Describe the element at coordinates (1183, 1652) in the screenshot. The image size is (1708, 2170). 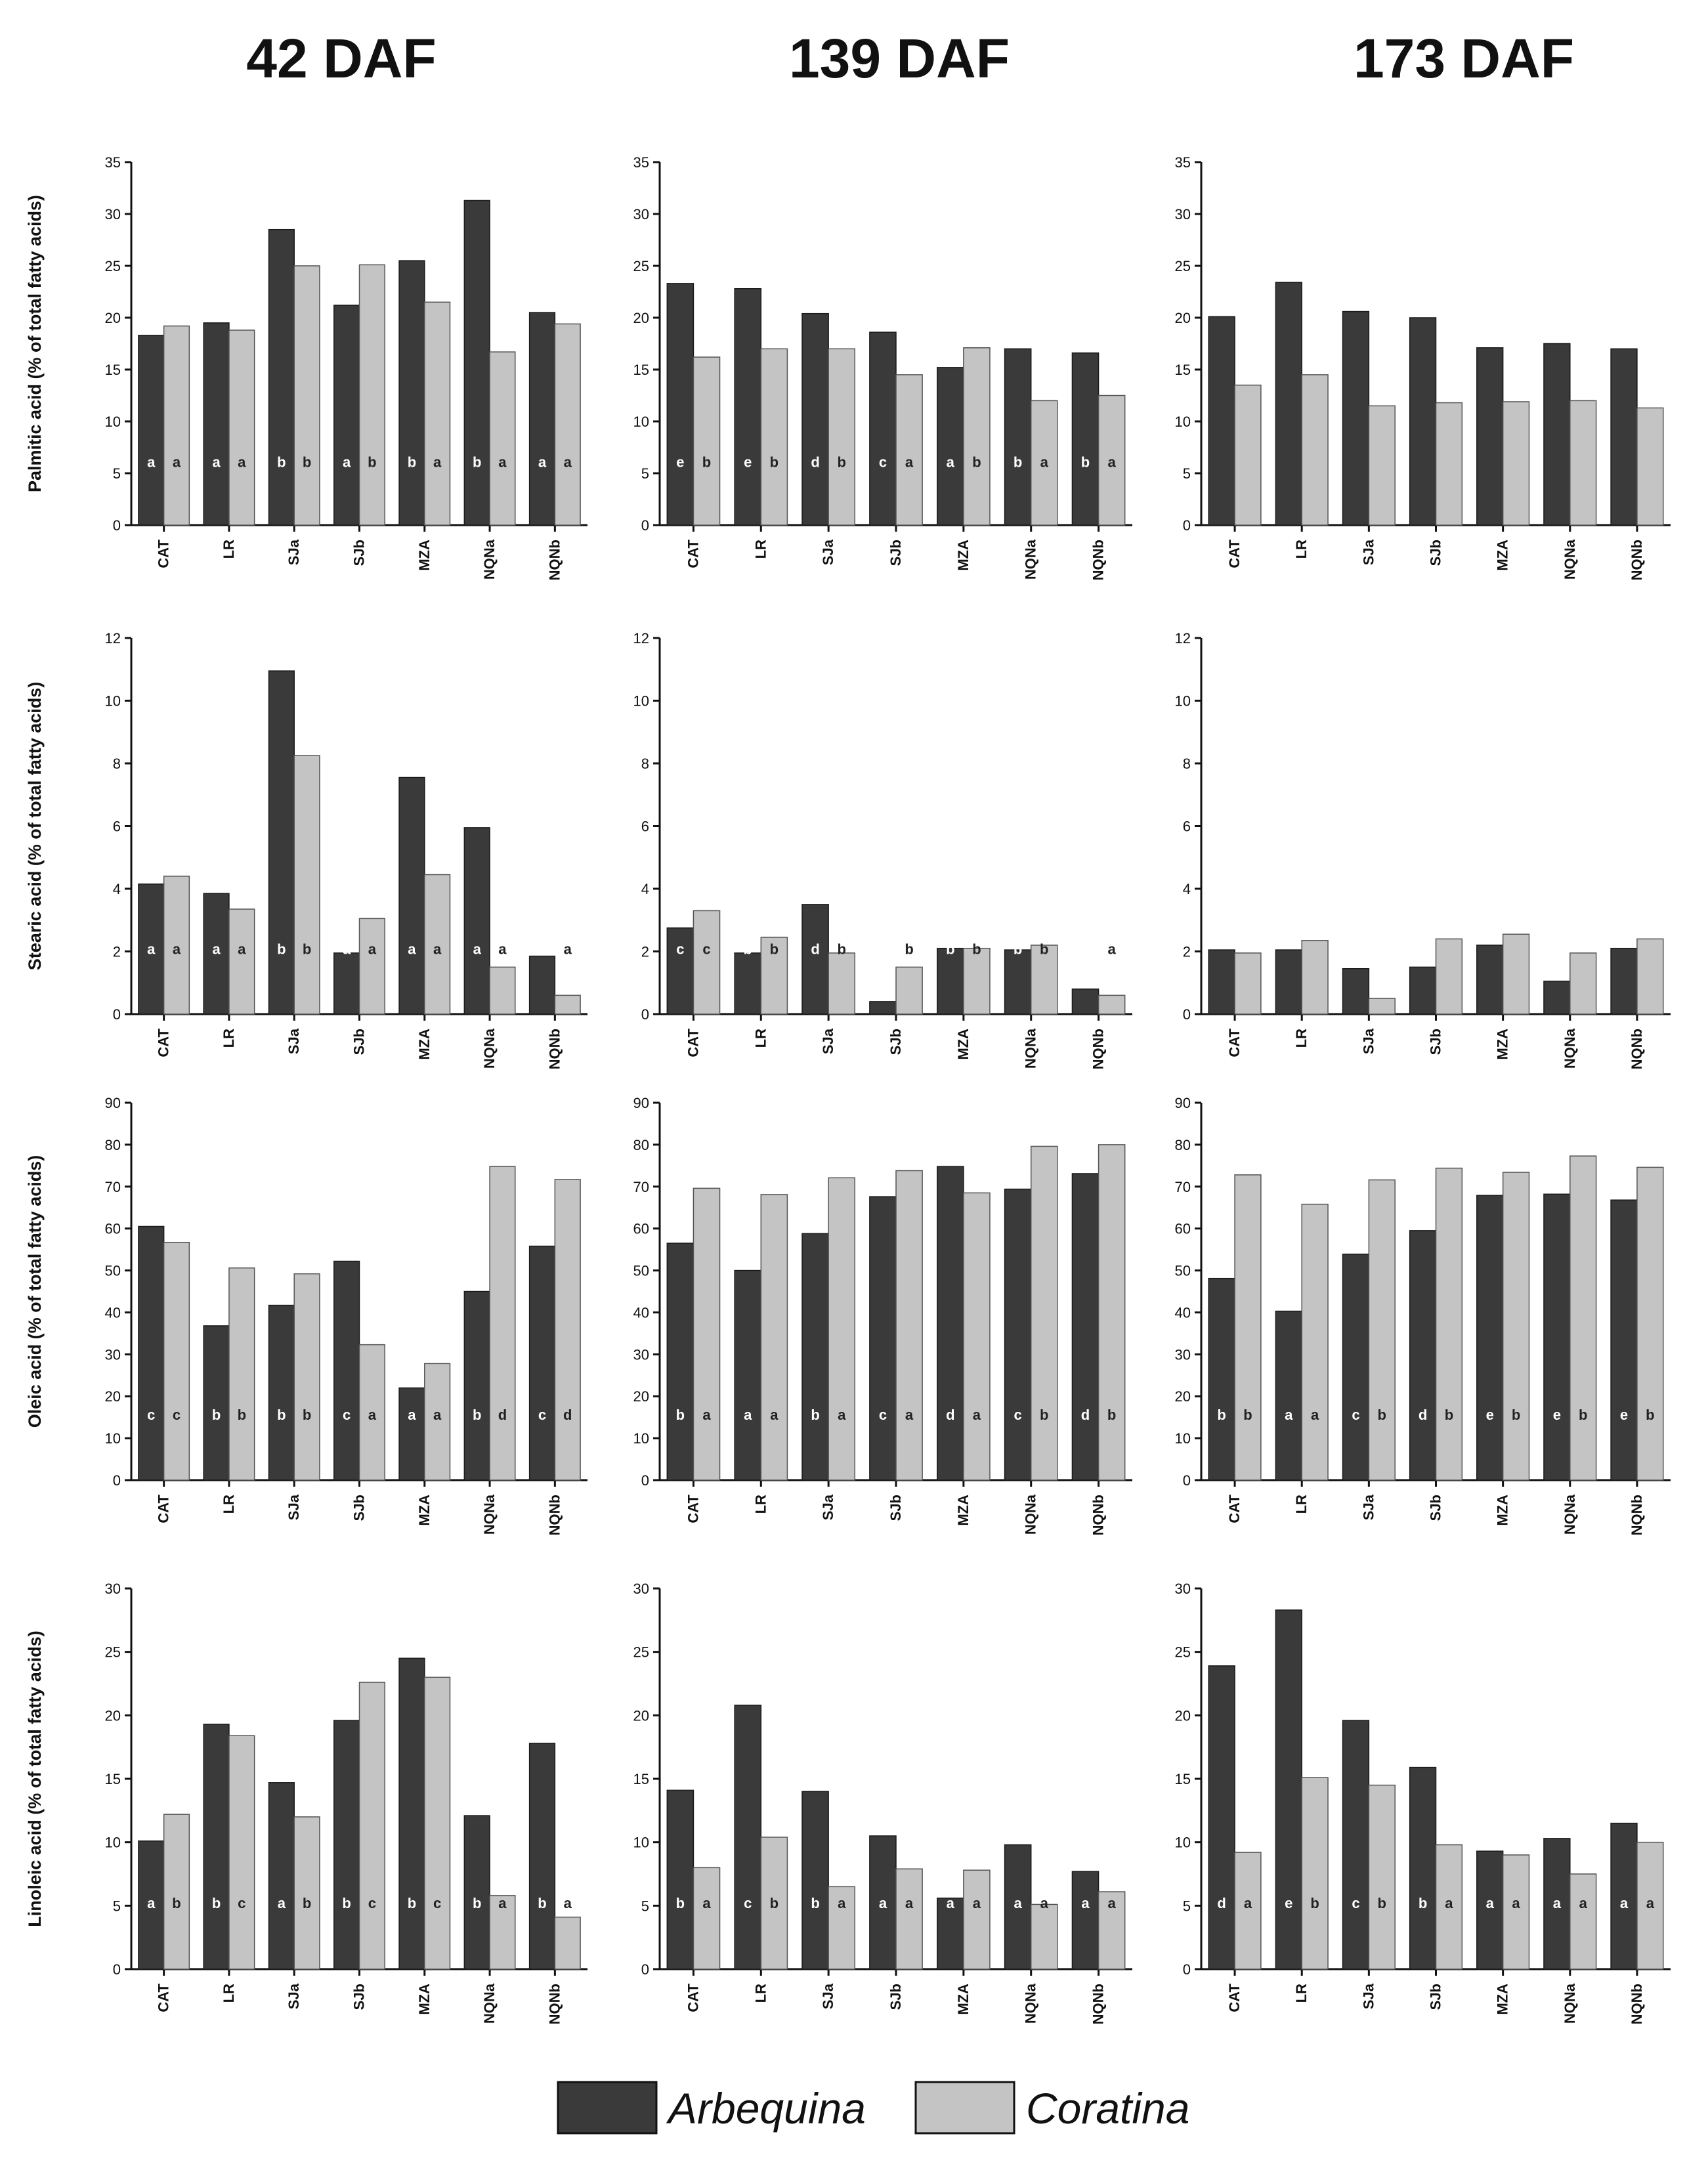
I see `y-tick-label: 25` at that location.